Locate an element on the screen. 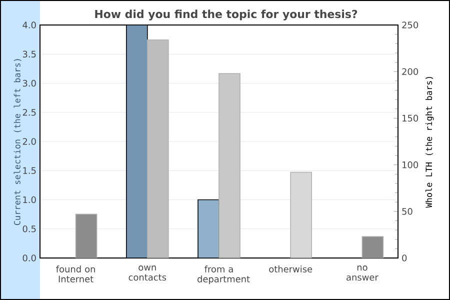  x-tick-label: otherwise is located at coordinates (290, 269).